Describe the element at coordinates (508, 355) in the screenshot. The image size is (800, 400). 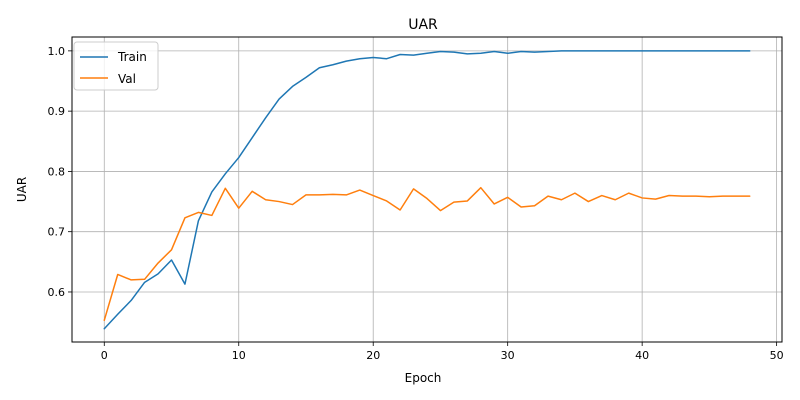
I see `x-tick-label: 30` at that location.